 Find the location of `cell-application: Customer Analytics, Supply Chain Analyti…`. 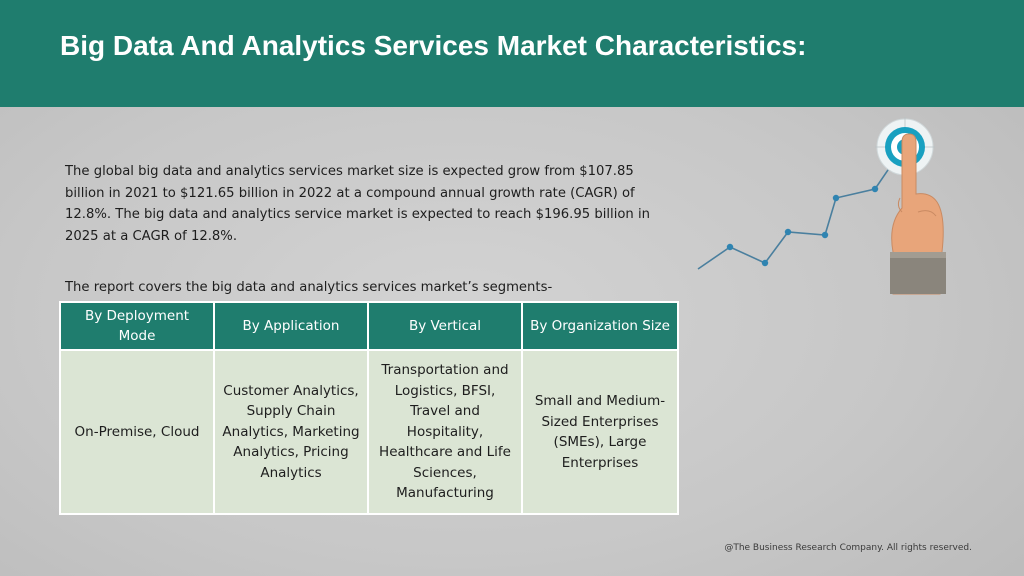

cell-application: Customer Analytics, Supply Chain Analyti… is located at coordinates (291, 432).